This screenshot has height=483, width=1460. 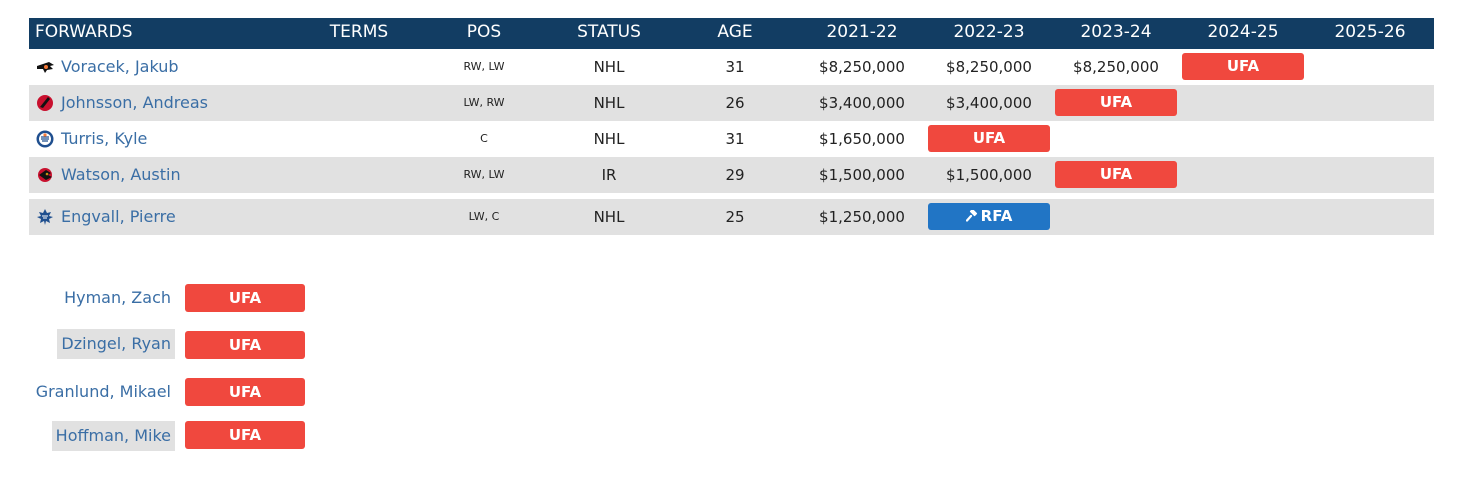 I want to click on player-name-link: Hoffman, Mike, so click(x=113, y=436).